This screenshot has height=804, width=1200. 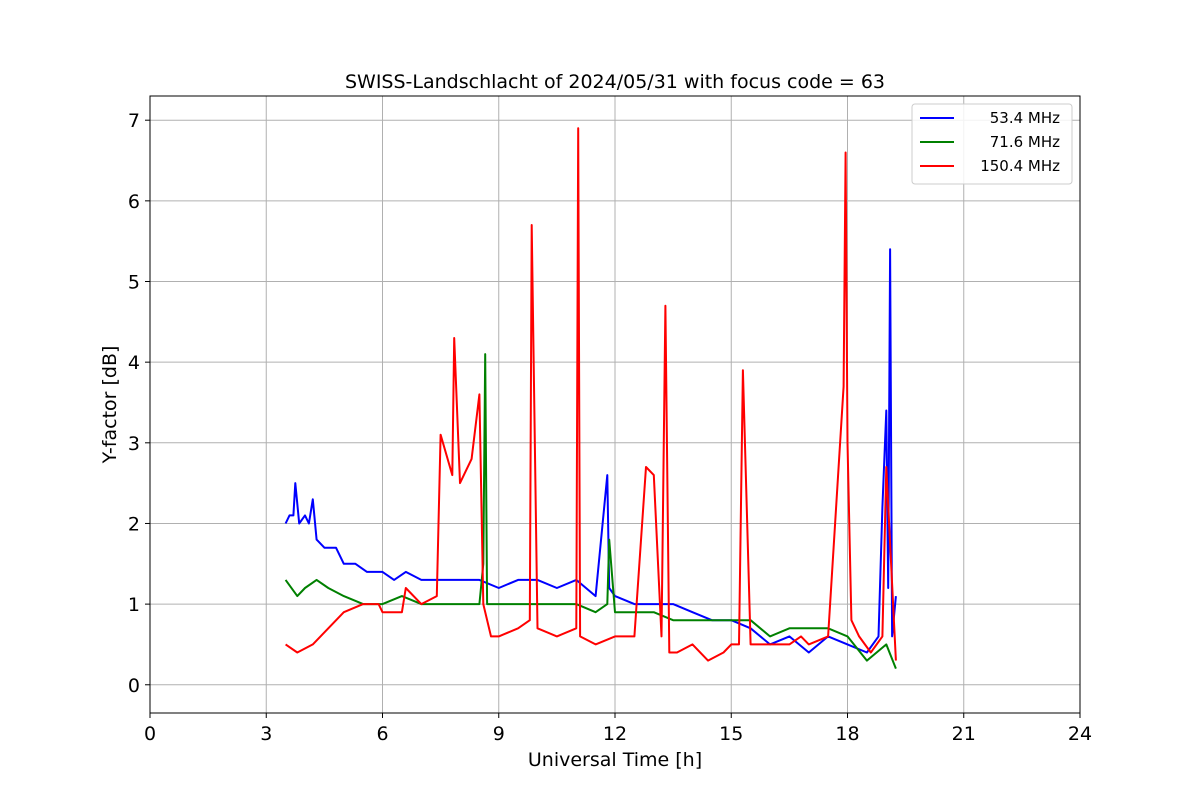 What do you see at coordinates (134, 524) in the screenshot?
I see `y-tick-label: 2` at bounding box center [134, 524].